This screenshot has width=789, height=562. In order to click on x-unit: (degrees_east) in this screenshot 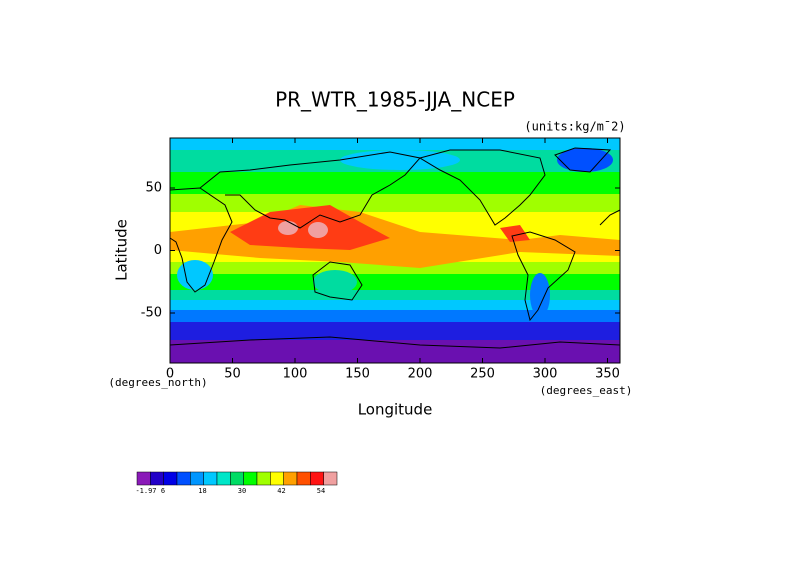, I will do `click(586, 390)`.